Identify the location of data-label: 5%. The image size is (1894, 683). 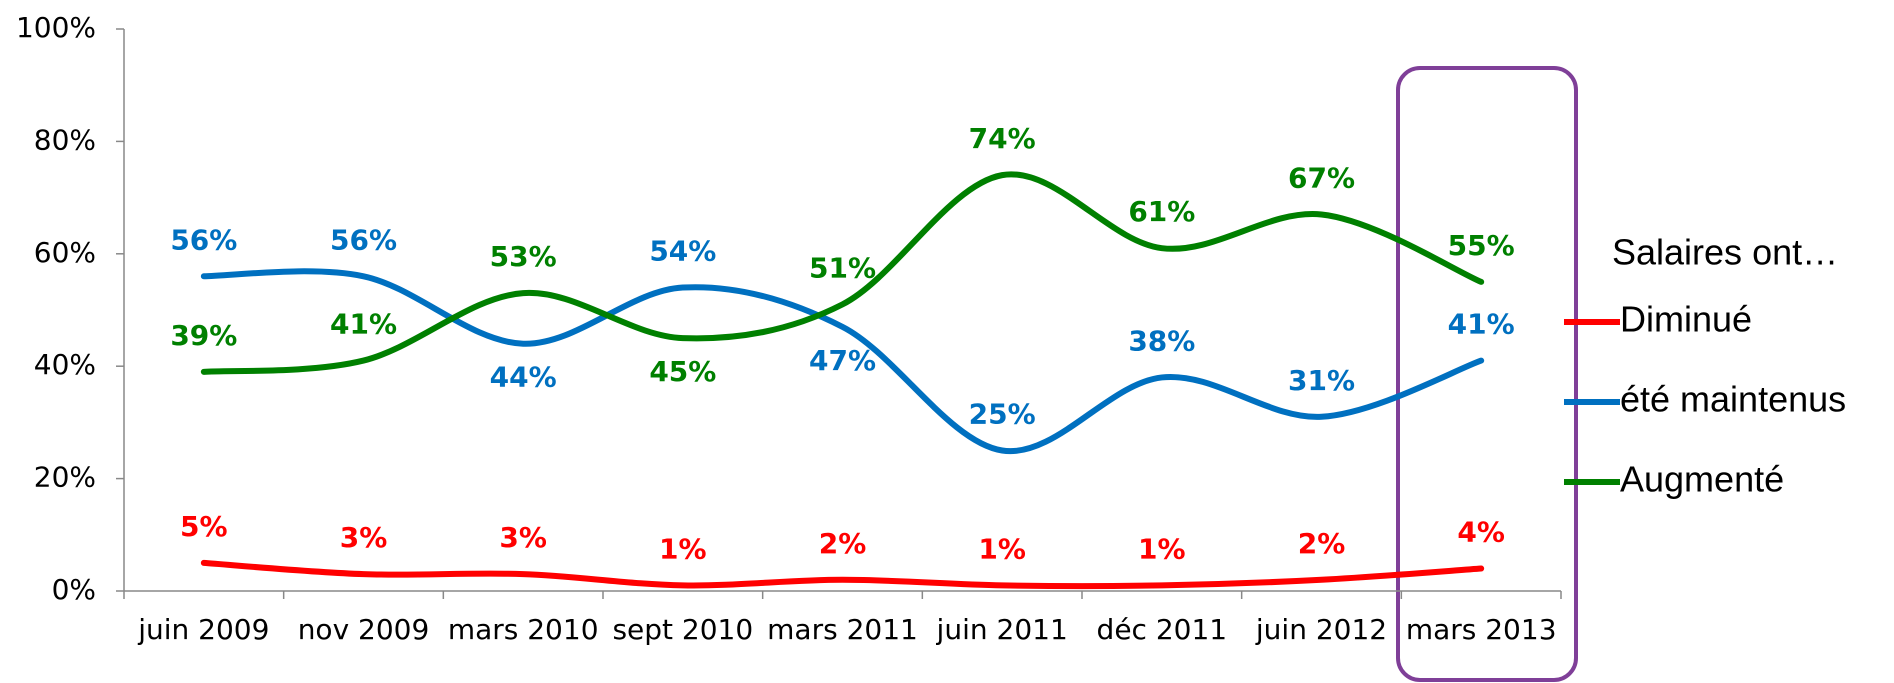
(204, 526).